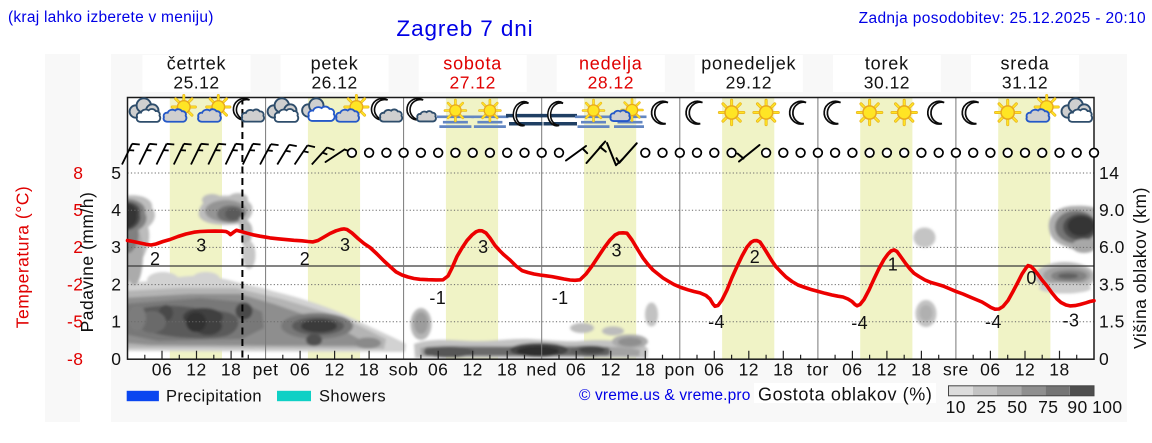 The width and height of the screenshot is (1152, 443). What do you see at coordinates (541, 370) in the screenshot?
I see `svg-text: ned` at bounding box center [541, 370].